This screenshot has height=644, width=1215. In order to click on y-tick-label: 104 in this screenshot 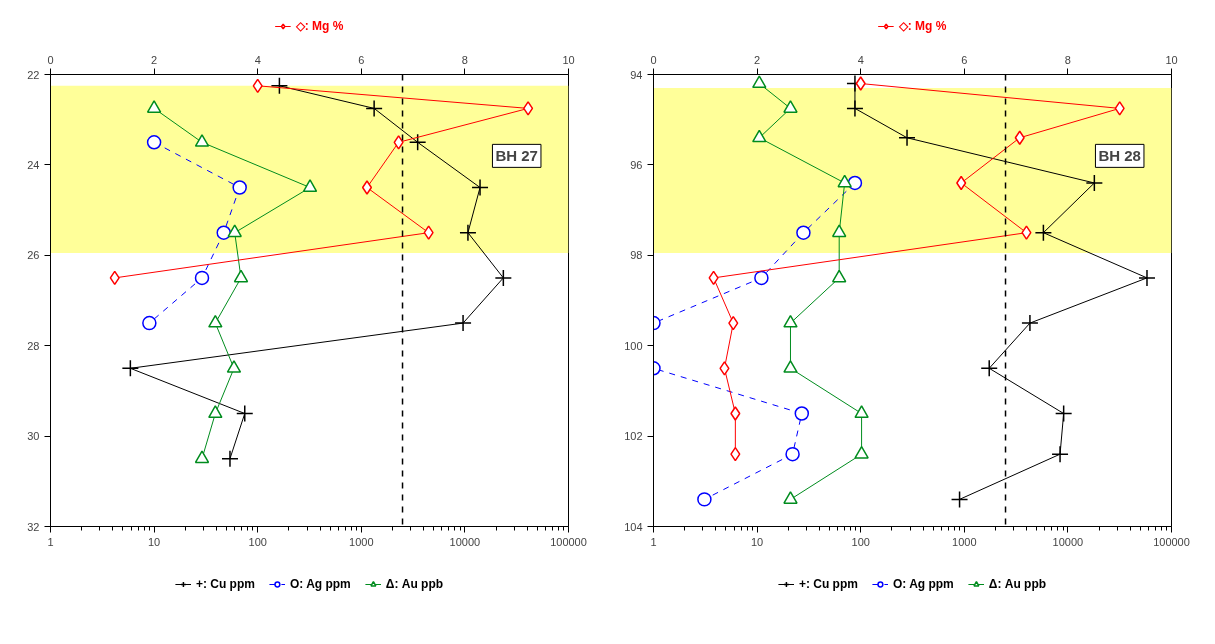, I will do `click(633, 526)`.